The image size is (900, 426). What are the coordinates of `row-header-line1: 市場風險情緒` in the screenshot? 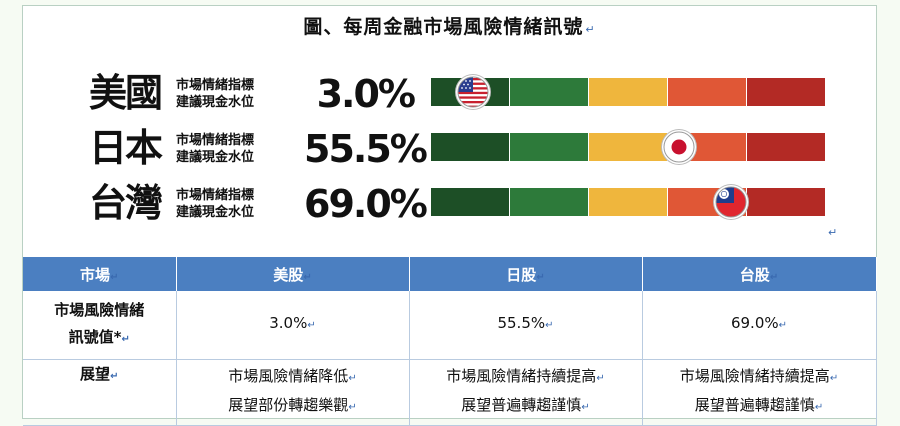 It's located at (99, 309).